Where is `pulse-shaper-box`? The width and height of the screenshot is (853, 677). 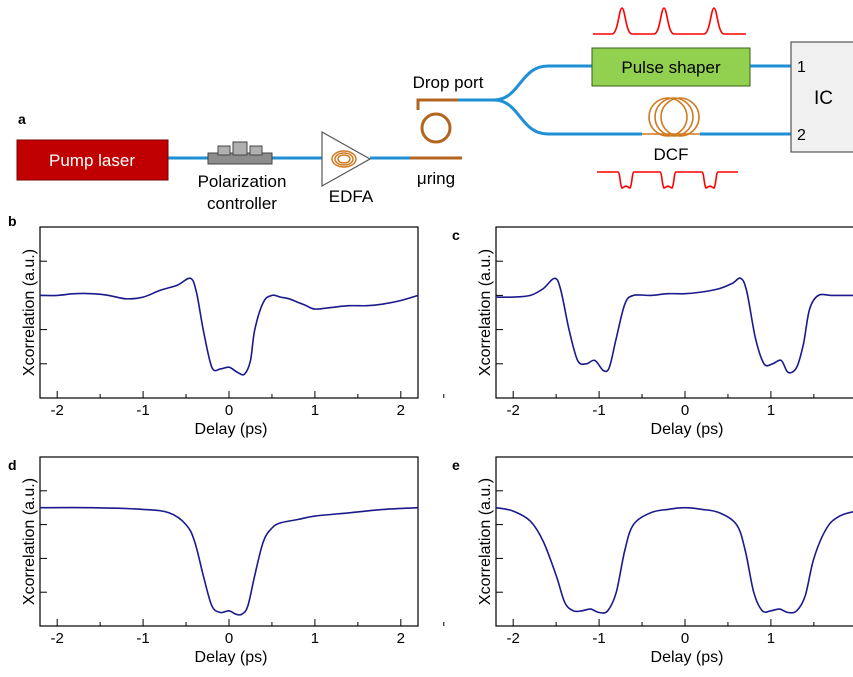 pulse-shaper-box is located at coordinates (671, 67).